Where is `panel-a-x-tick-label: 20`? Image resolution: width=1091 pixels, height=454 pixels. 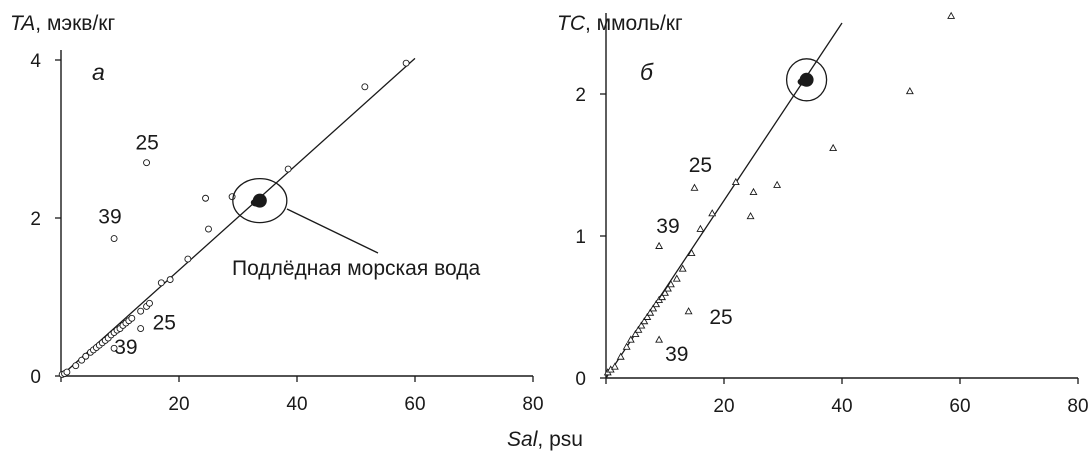 panel-a-x-tick-label: 20 is located at coordinates (178, 404).